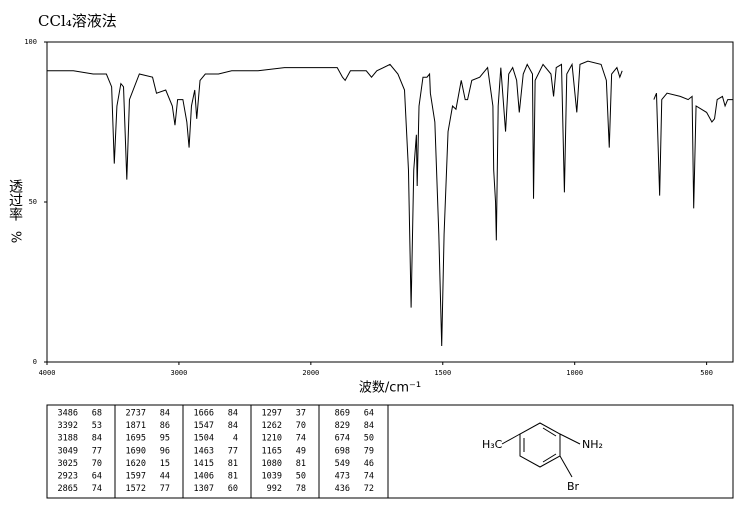 Image resolution: width=738 pixels, height=510 pixels. What do you see at coordinates (136, 426) in the screenshot?
I see `peak-wavenumber: 1871` at bounding box center [136, 426].